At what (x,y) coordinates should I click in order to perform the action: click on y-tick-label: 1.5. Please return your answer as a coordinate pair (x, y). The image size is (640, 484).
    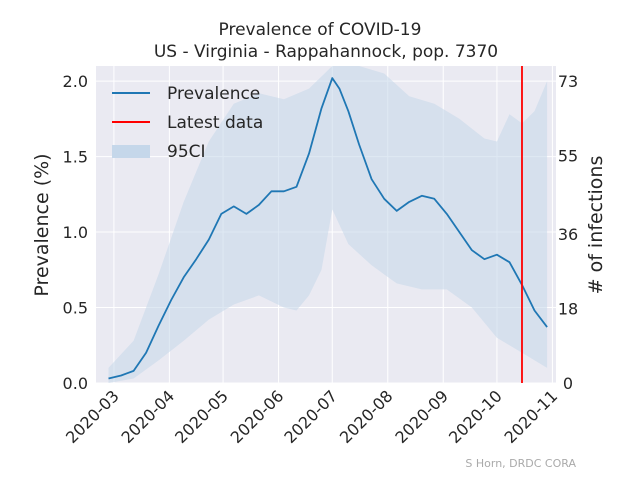
    Looking at the image, I should click on (75, 157).